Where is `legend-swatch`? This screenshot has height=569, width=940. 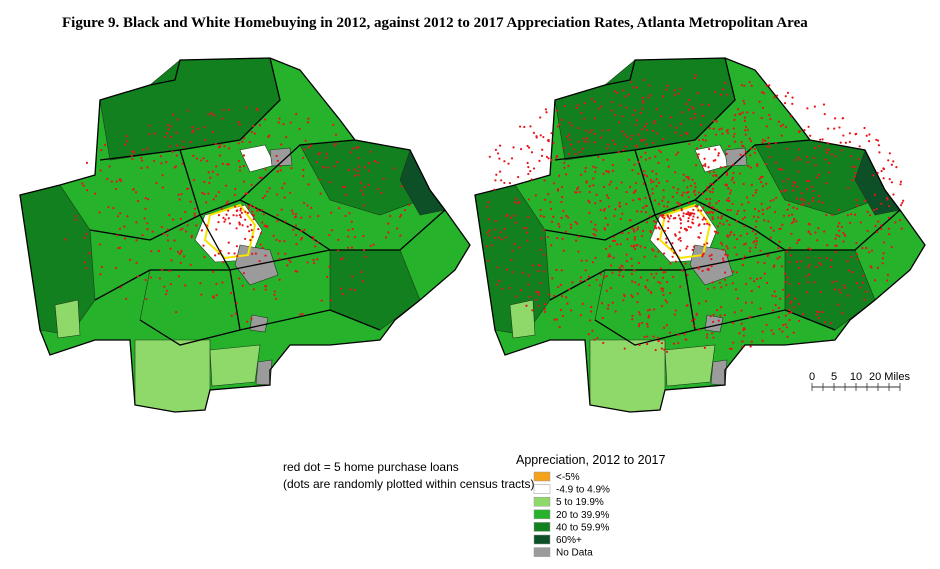 legend-swatch is located at coordinates (542, 527).